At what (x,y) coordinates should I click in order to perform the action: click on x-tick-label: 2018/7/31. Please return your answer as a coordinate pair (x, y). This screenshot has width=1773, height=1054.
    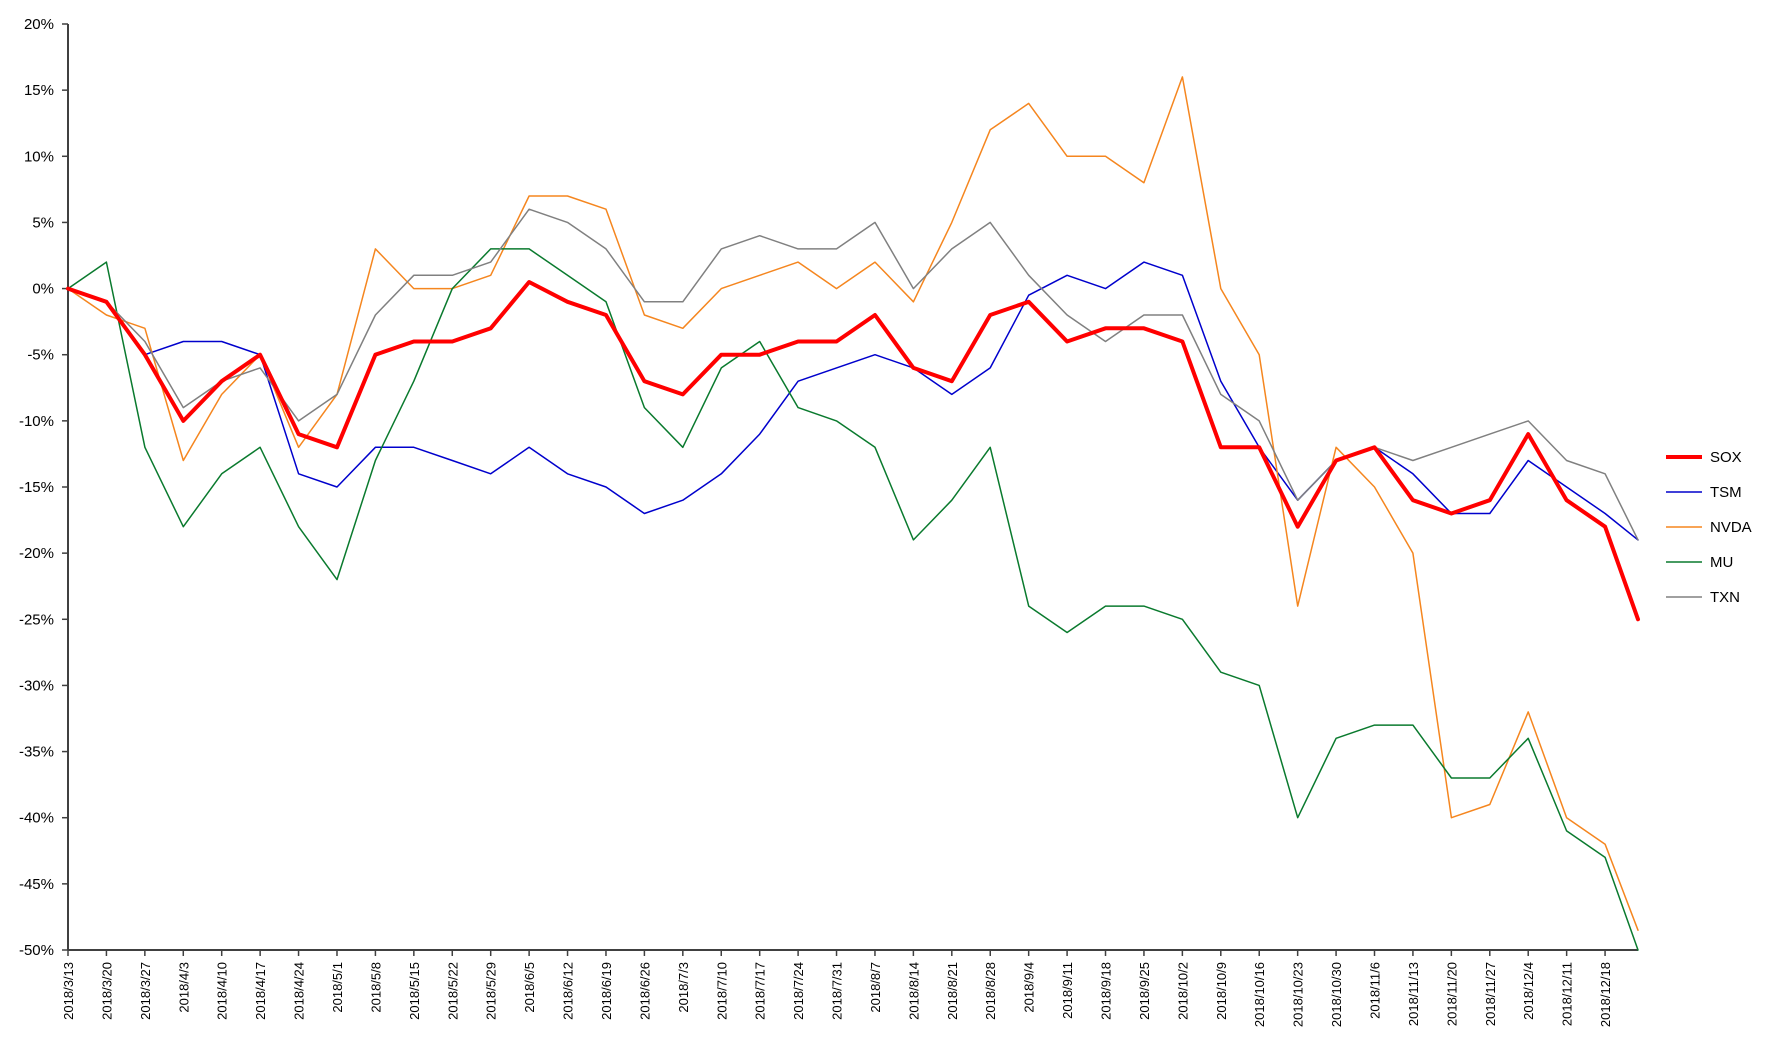
    Looking at the image, I should click on (837, 991).